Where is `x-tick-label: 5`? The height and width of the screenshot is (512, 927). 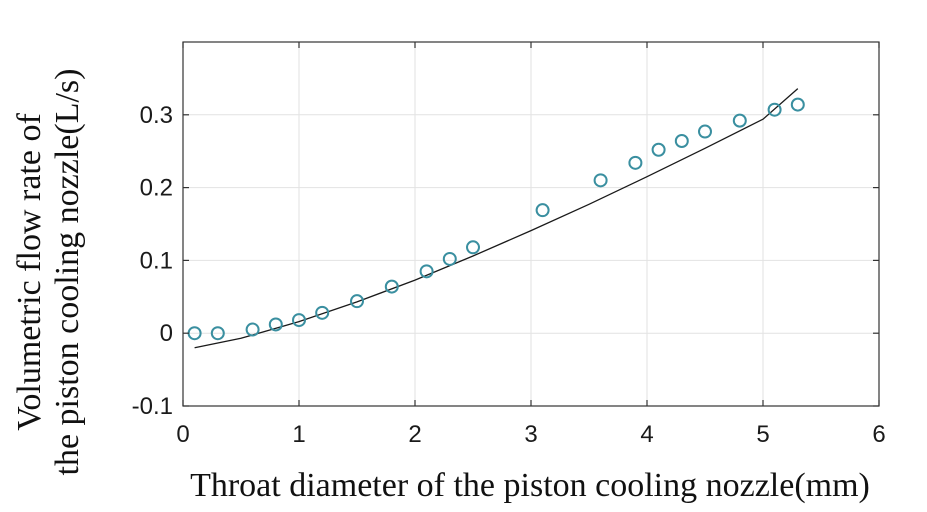
x-tick-label: 5 is located at coordinates (762, 434).